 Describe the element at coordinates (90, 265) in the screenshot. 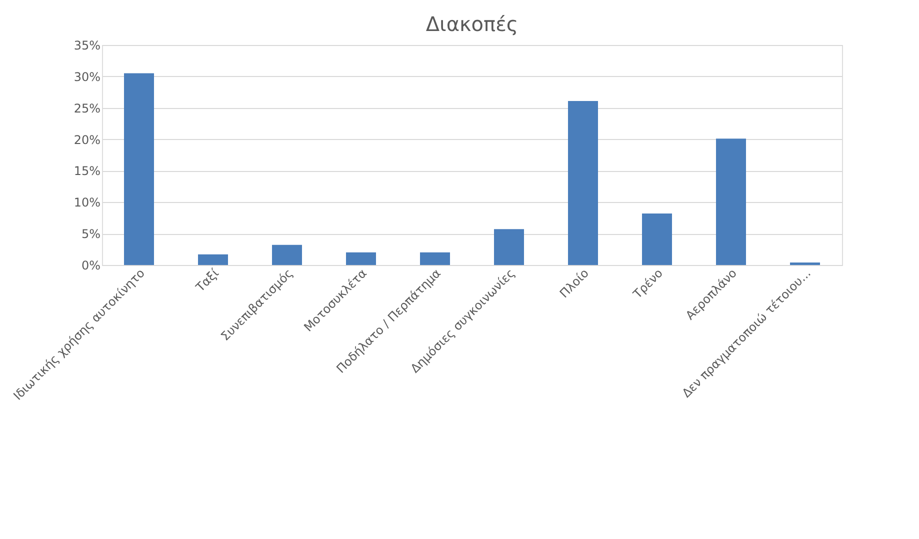

I see `y-tick-label: 0%` at that location.